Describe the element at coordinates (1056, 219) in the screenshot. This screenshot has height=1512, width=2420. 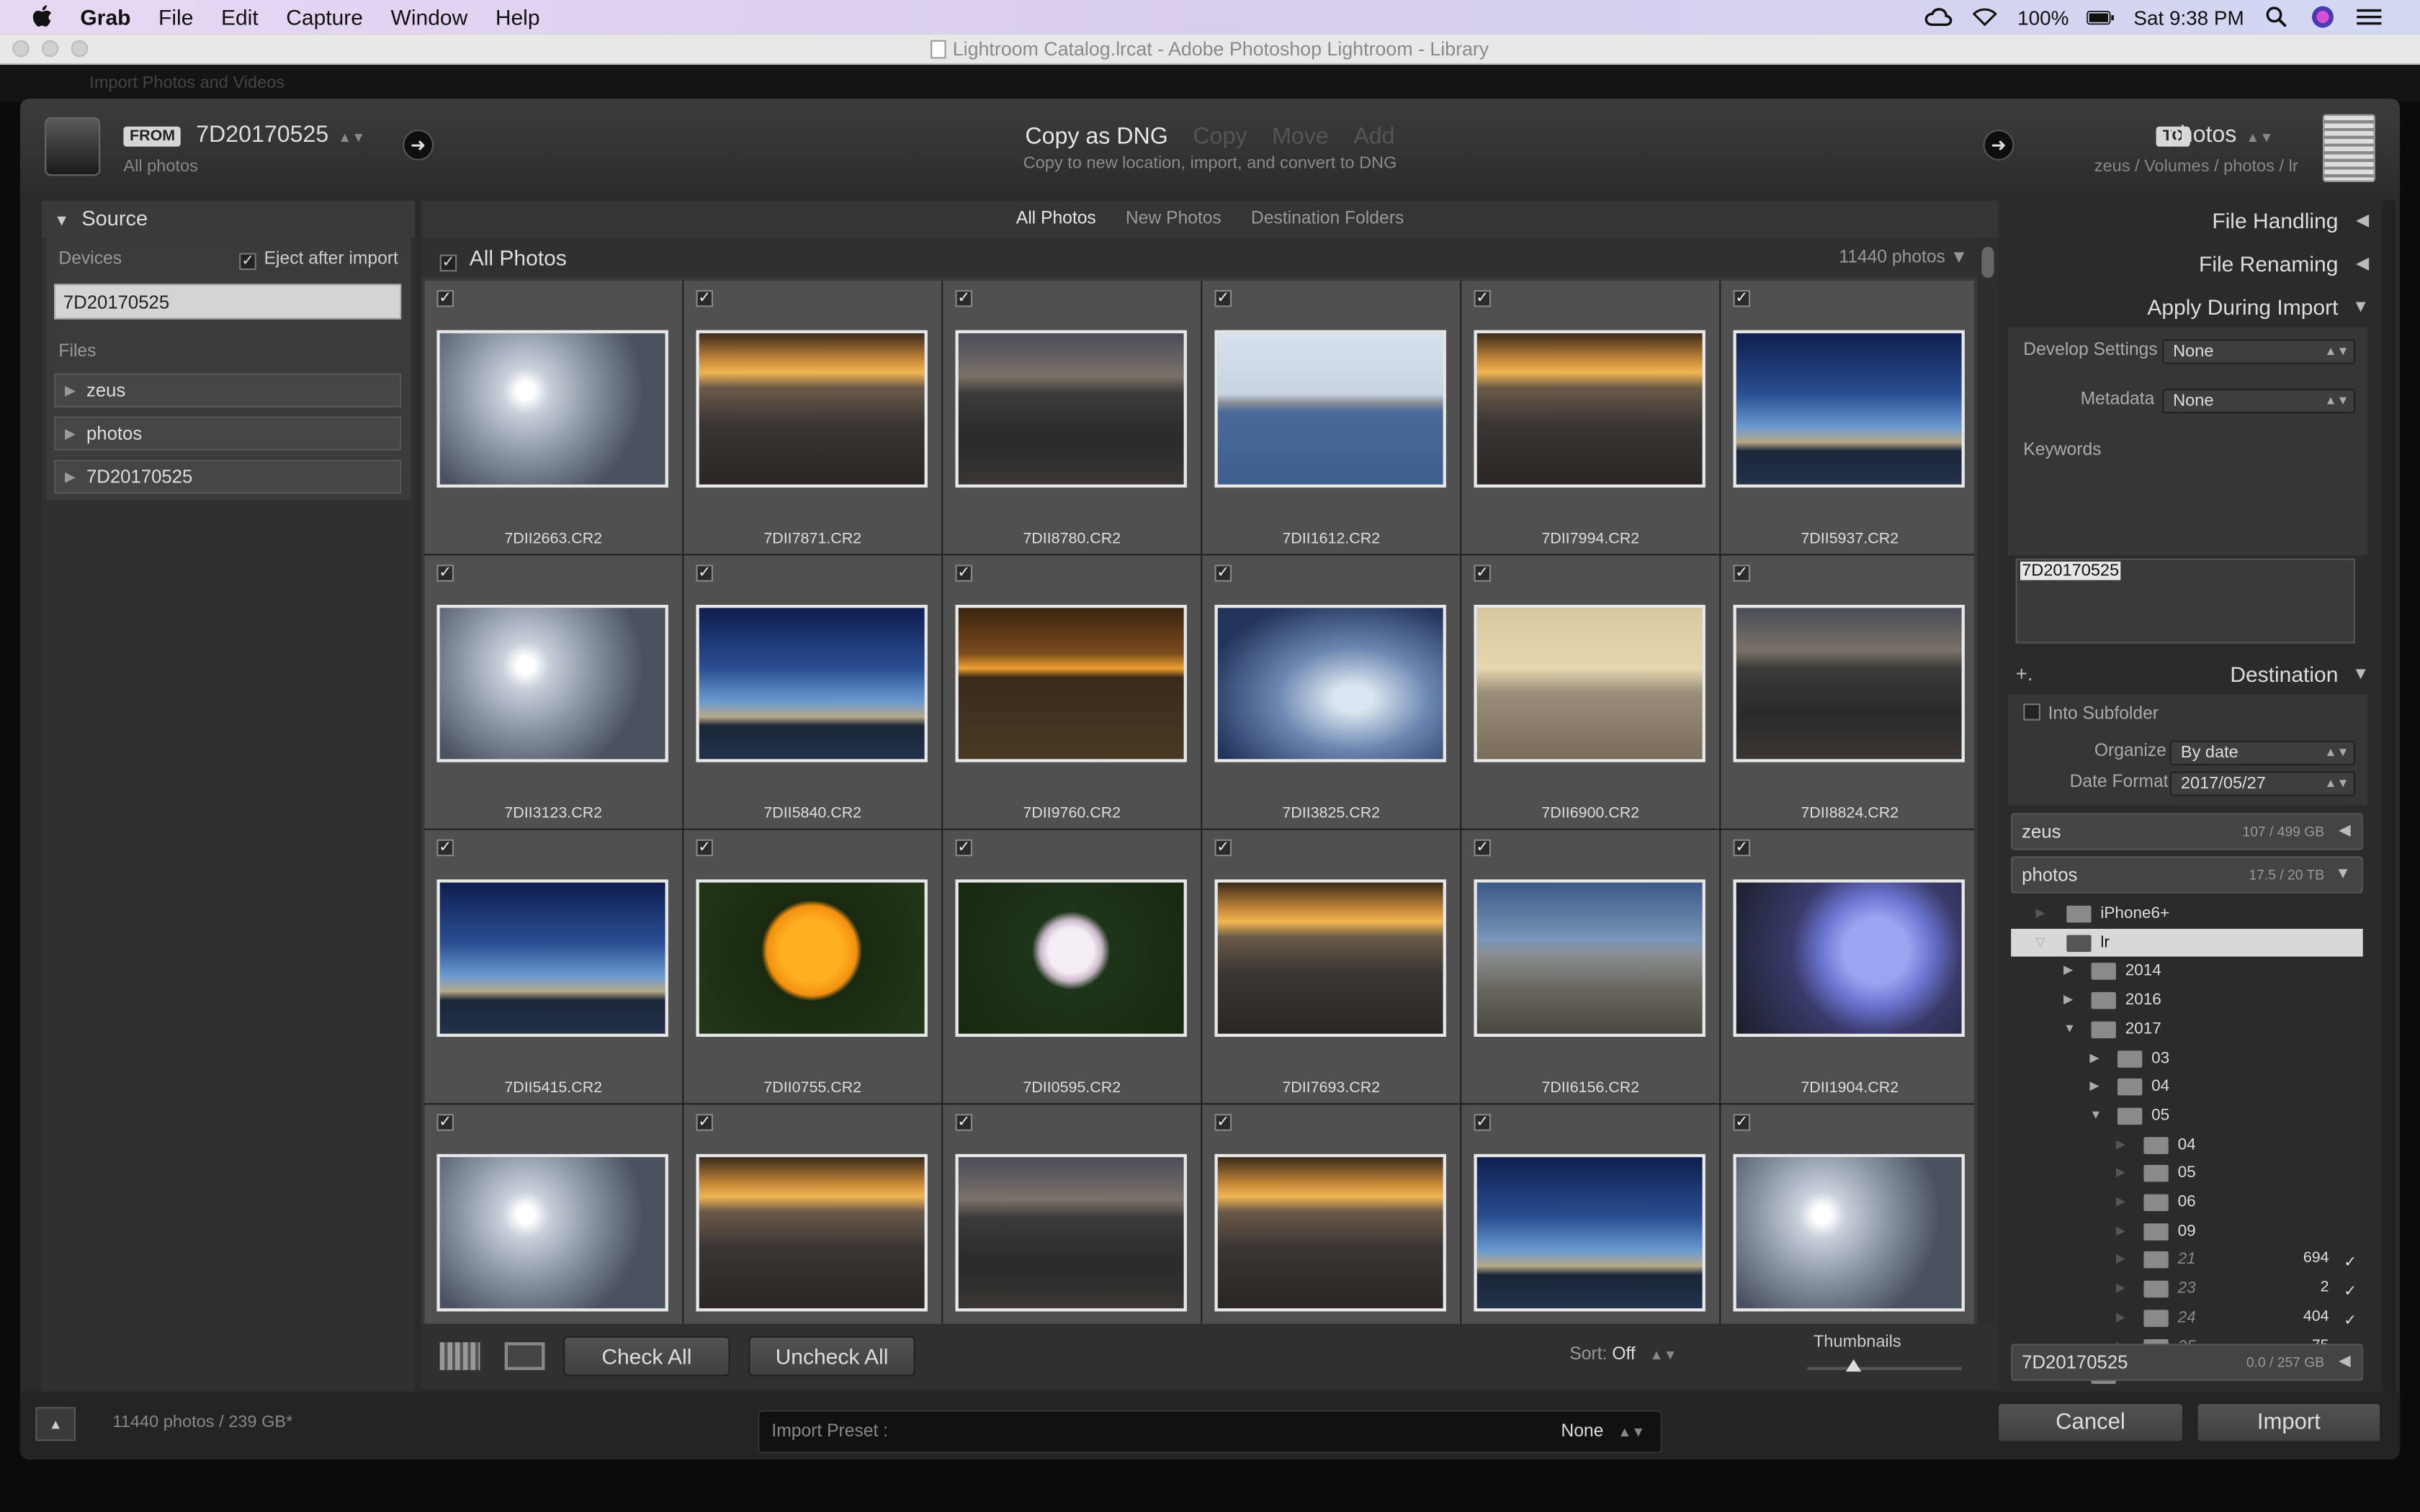
I see `tab-all-photos: All Photos` at that location.